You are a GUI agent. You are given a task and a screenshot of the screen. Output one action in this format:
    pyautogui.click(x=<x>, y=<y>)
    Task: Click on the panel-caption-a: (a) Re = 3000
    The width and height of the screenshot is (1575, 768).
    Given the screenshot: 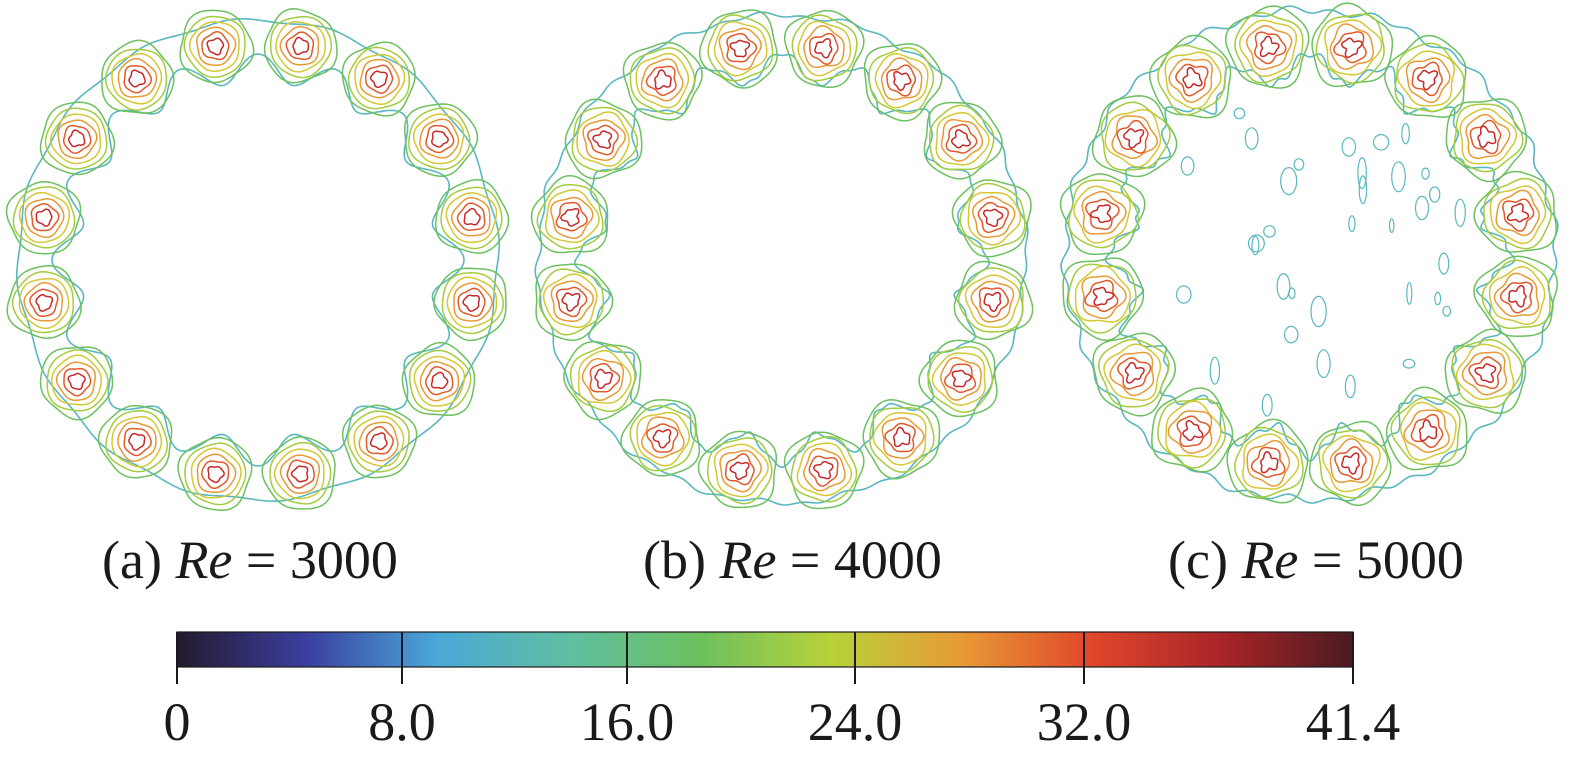 What is the action you would take?
    pyautogui.click(x=250, y=560)
    